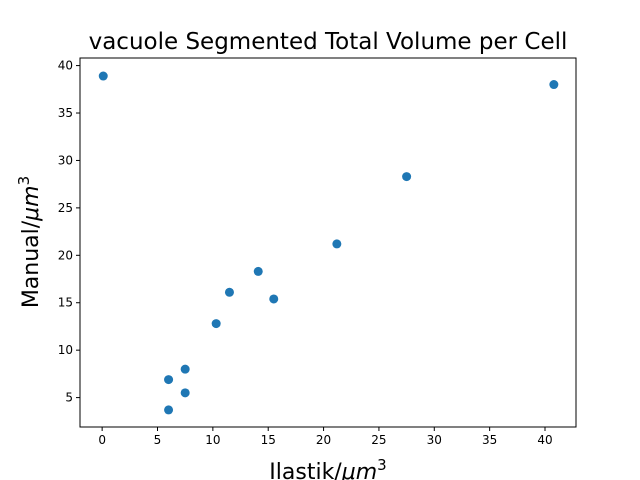  I want to click on x-tick-label-0: 0, so click(102, 440).